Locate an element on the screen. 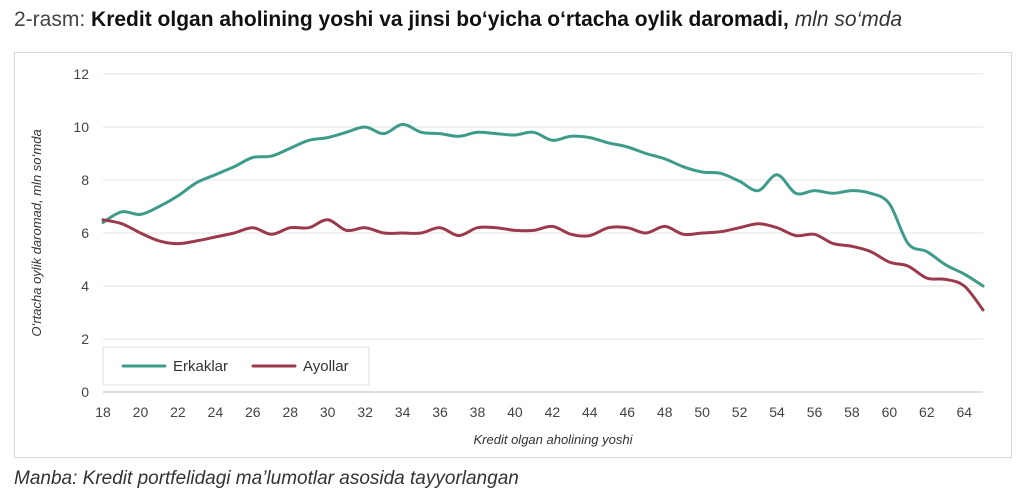 Image resolution: width=1024 pixels, height=500 pixels. x-tick-label: 40 is located at coordinates (515, 412).